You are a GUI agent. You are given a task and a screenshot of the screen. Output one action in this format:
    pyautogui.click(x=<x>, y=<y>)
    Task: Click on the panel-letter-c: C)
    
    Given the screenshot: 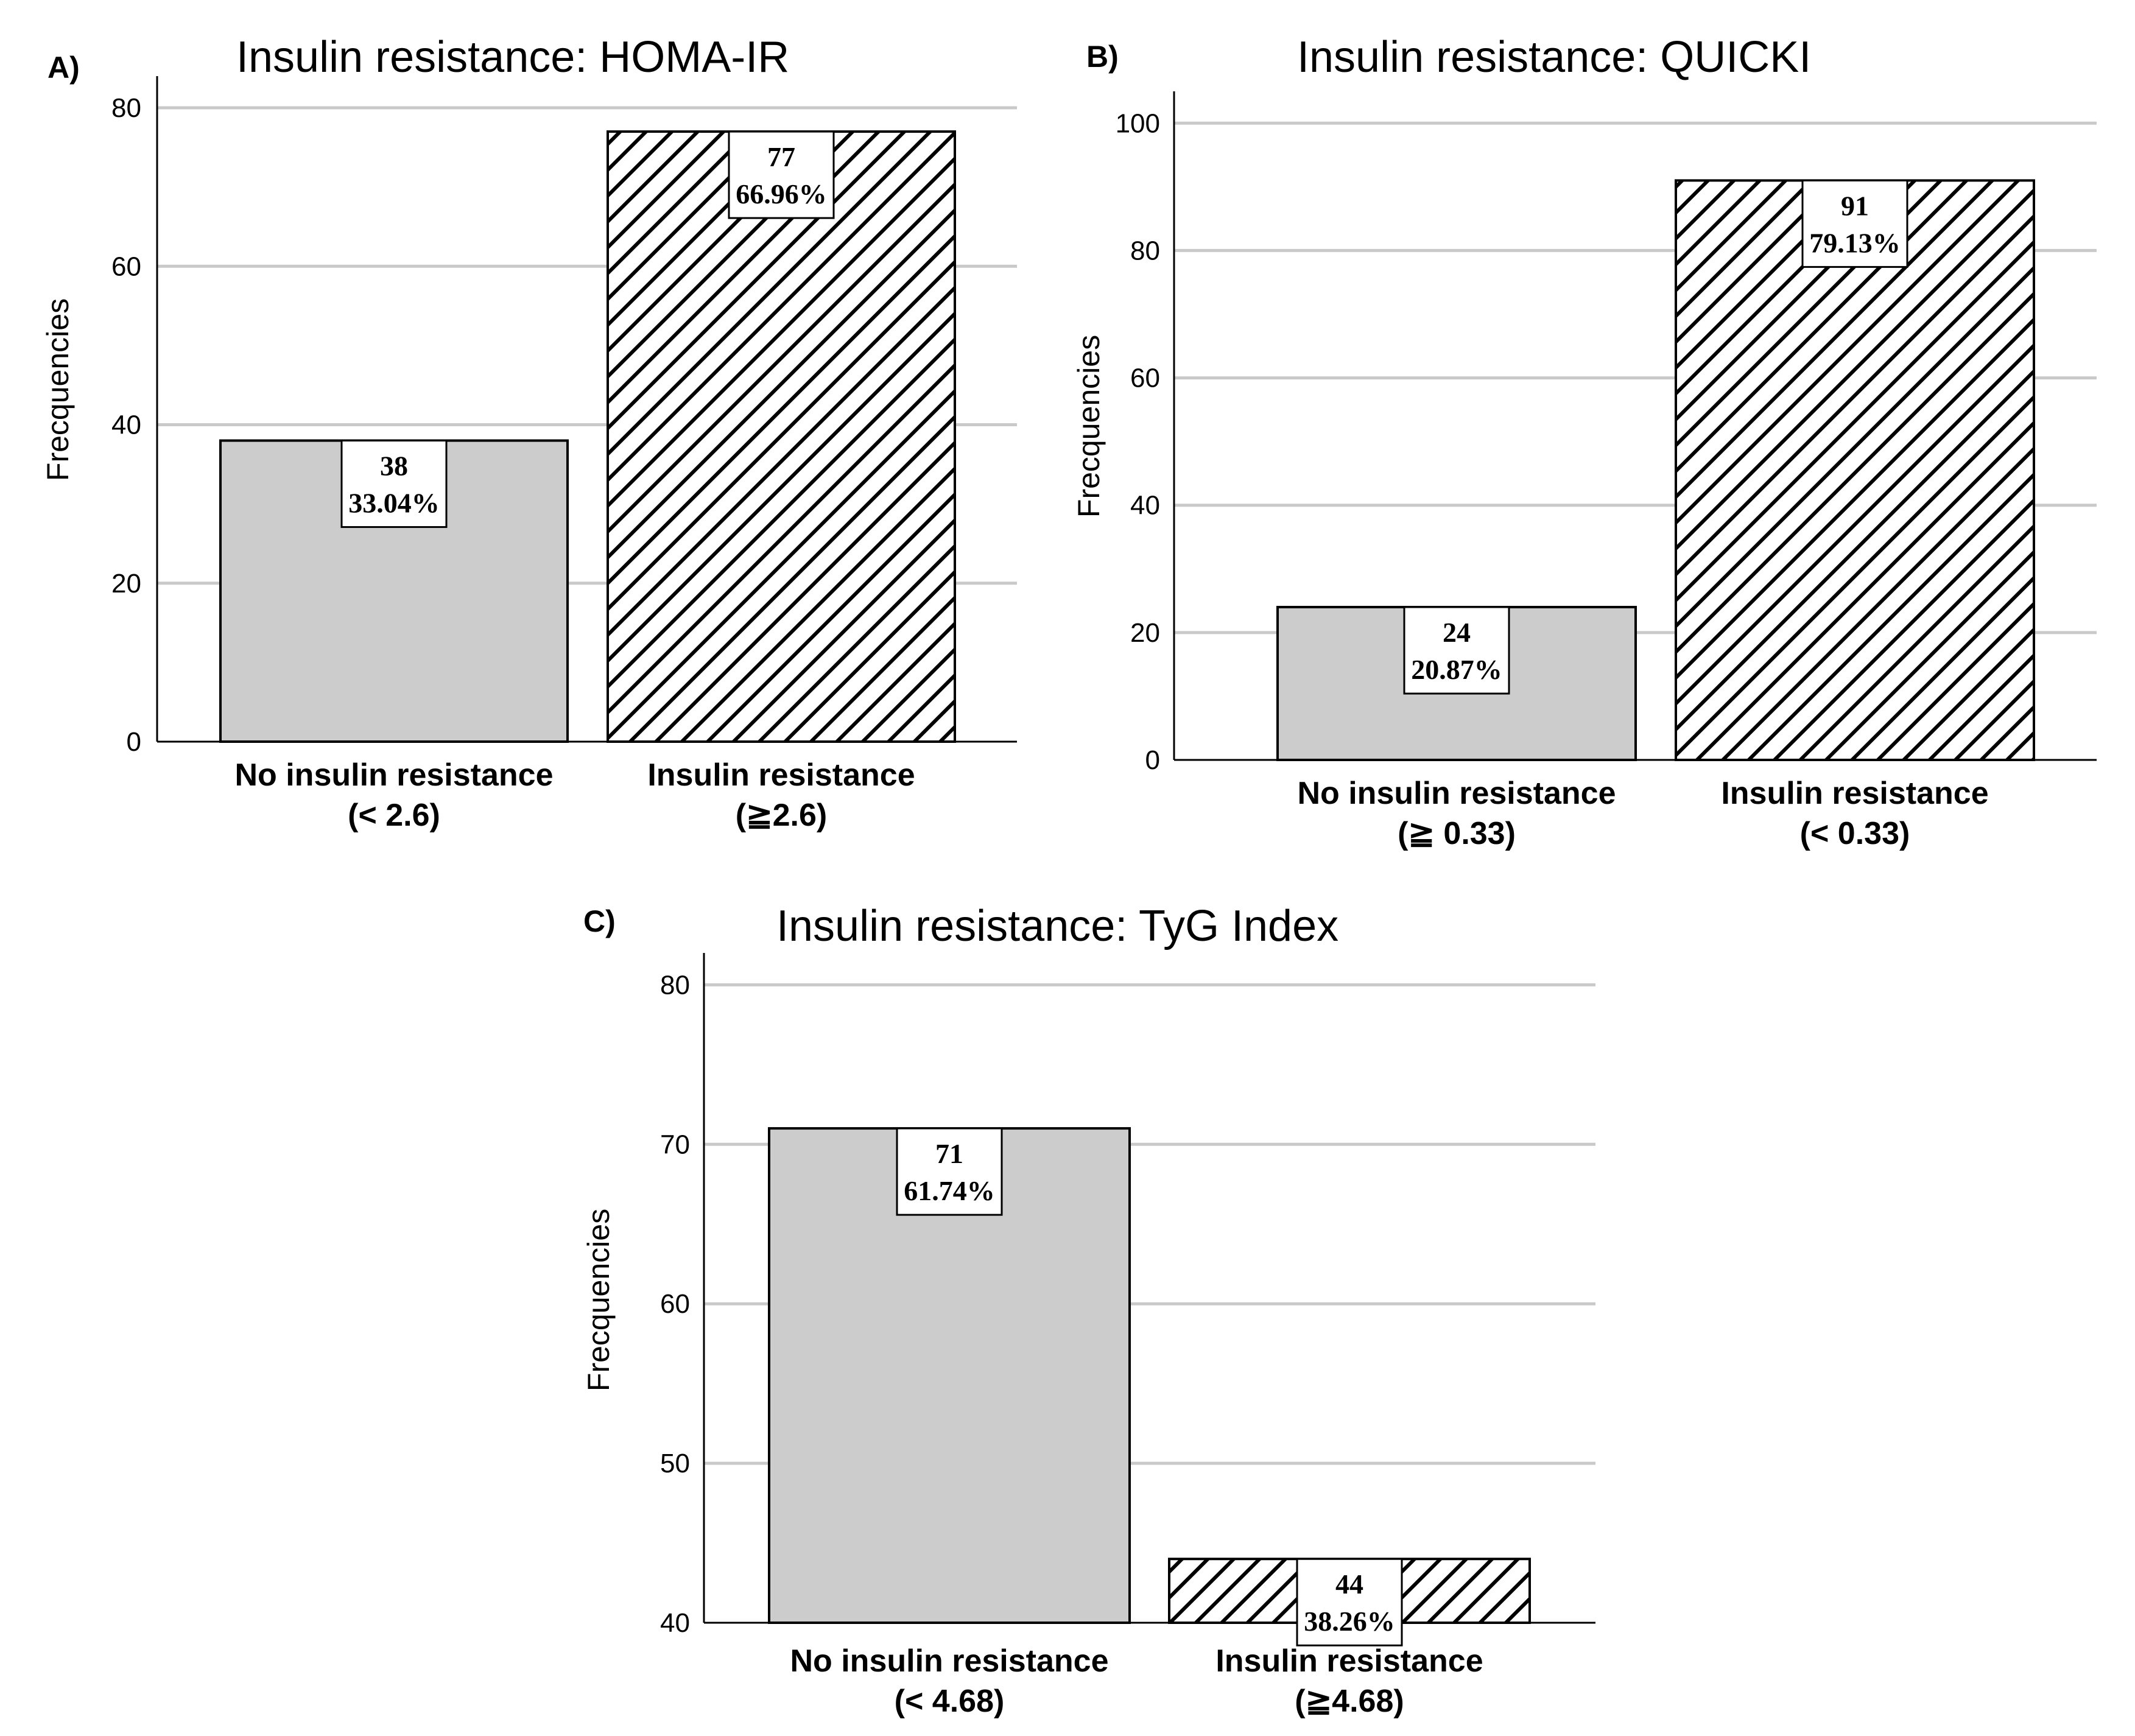 What is the action you would take?
    pyautogui.click(x=599, y=921)
    